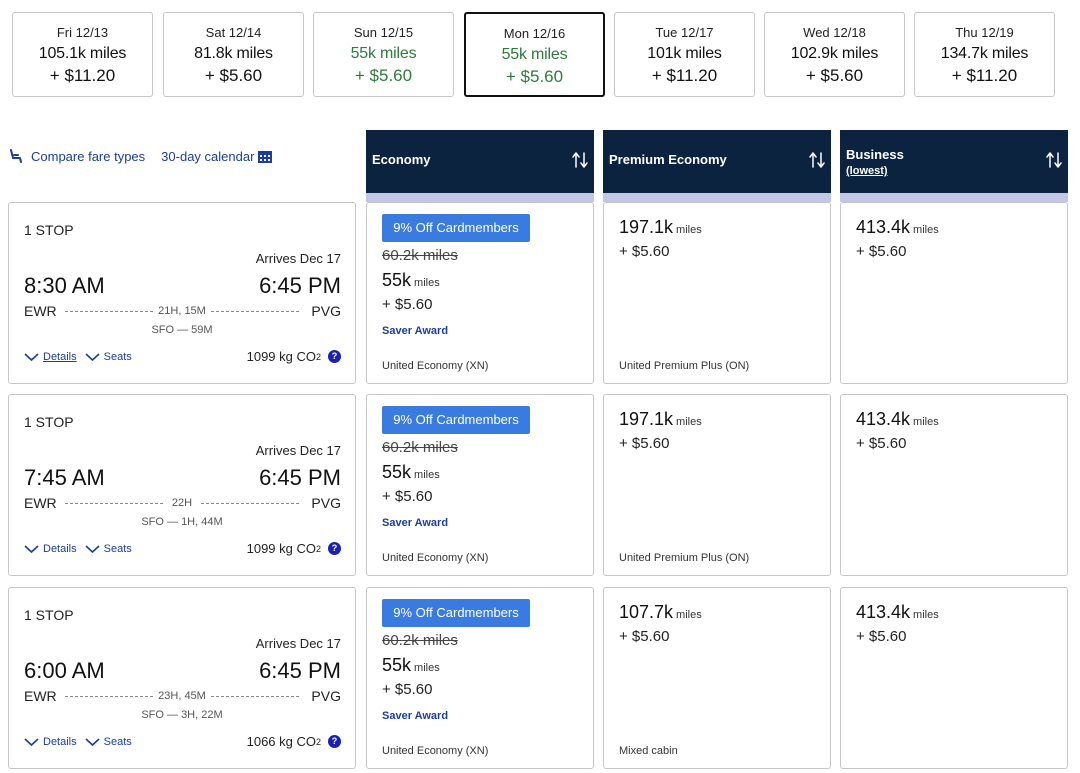 The height and width of the screenshot is (773, 1080). I want to click on co2-emissions: 1099 kg CO 2 ?, so click(294, 356).